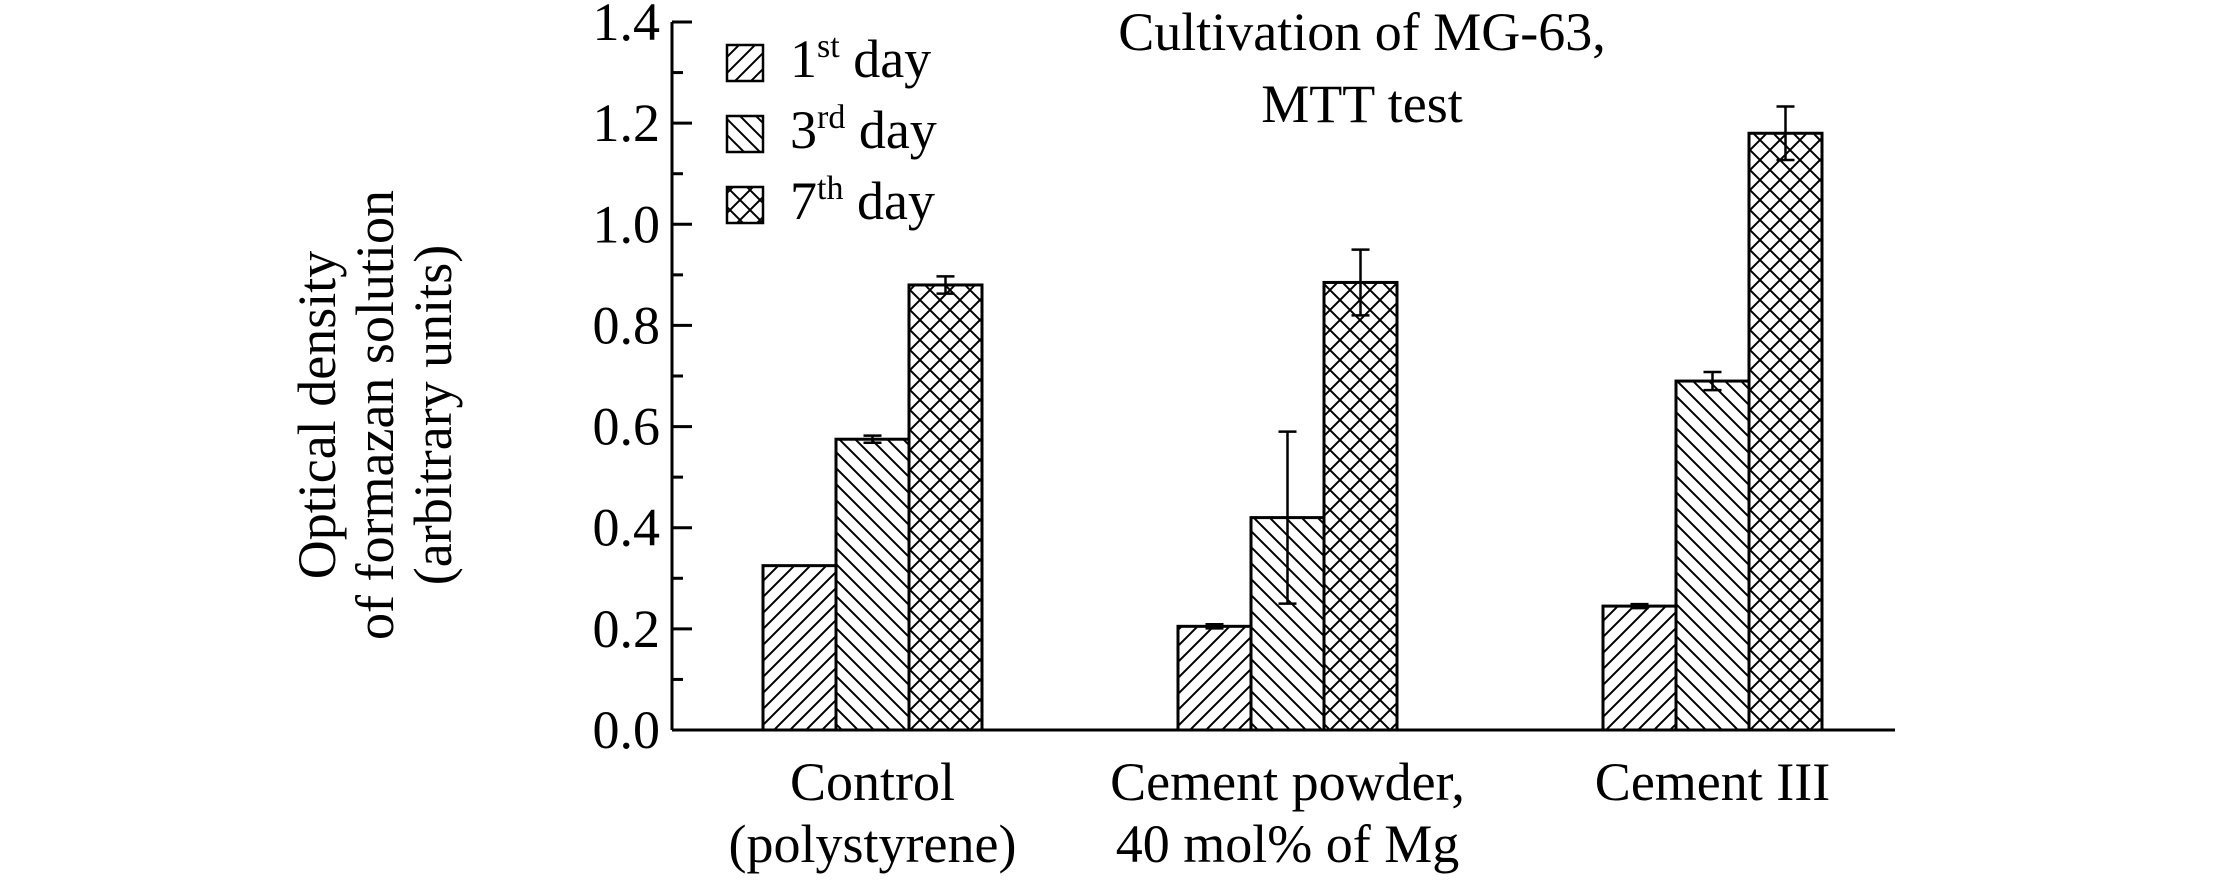  Describe the element at coordinates (1287, 782) in the screenshot. I see `category-label-2-line-1: Cement powder,` at that location.